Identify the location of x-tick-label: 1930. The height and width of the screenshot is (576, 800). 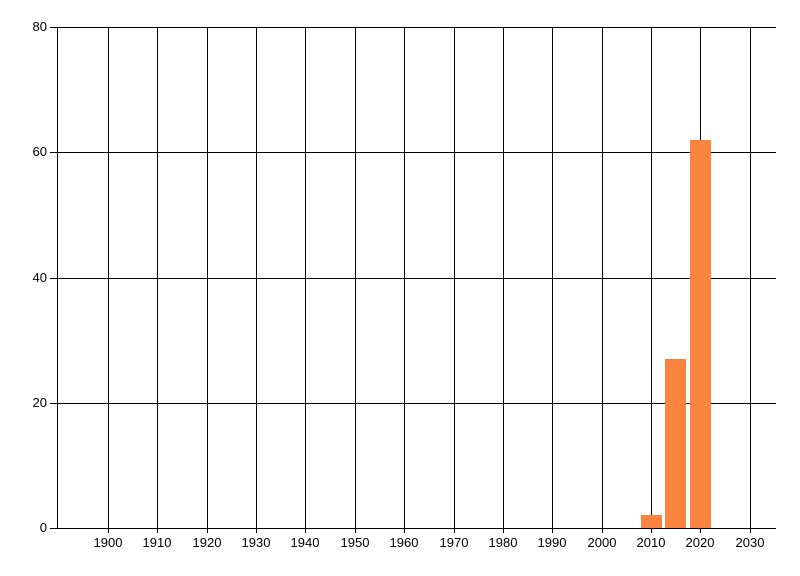
(256, 542).